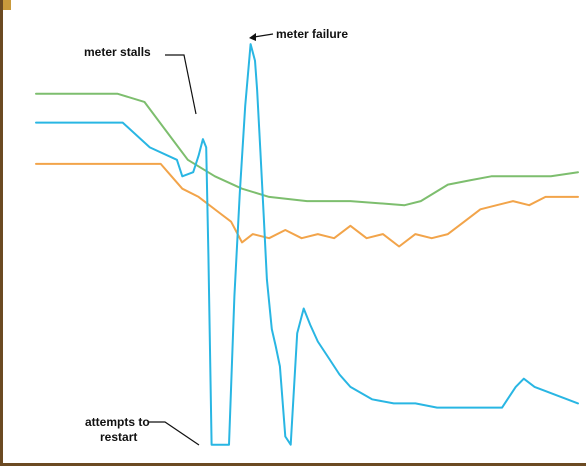 Image resolution: width=586 pixels, height=466 pixels. I want to click on corner-tab-decoration, so click(7, 5).